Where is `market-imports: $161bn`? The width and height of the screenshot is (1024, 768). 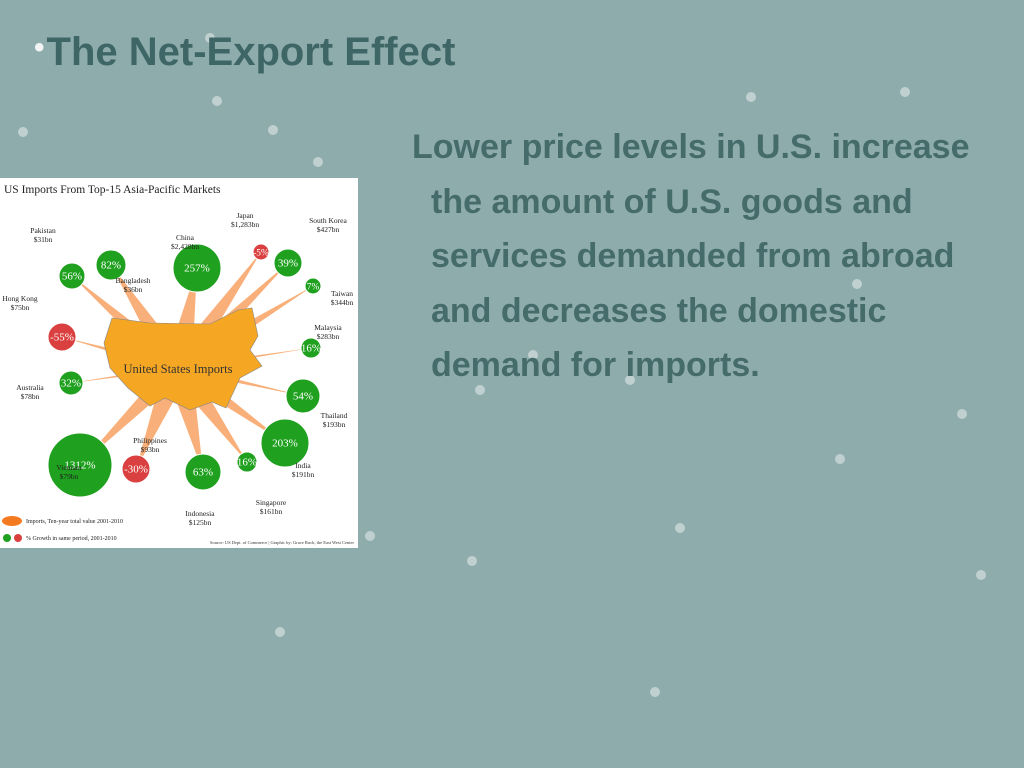
market-imports: $161bn is located at coordinates (271, 511).